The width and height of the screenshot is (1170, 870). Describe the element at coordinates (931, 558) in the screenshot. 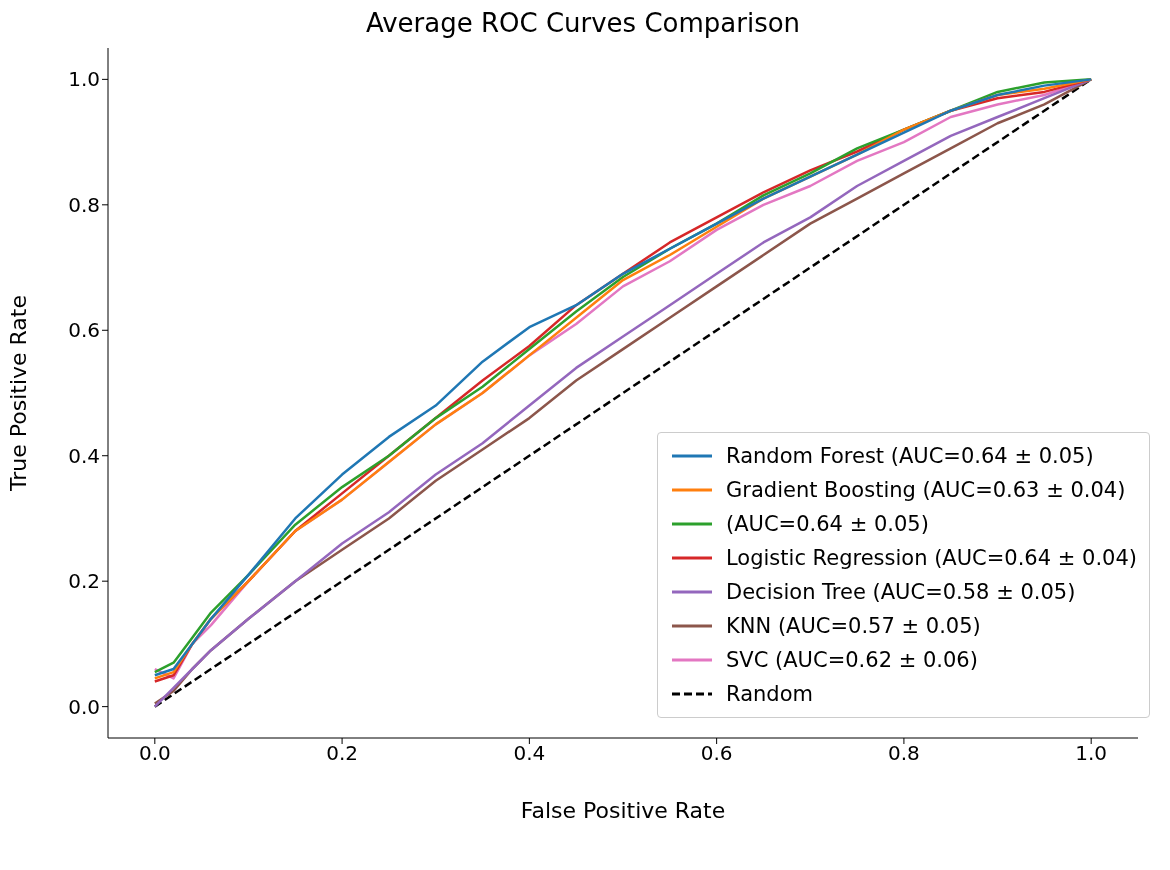

I see `legend-label: Logistic Regression (AUC=0.64 ± 0.04)` at that location.